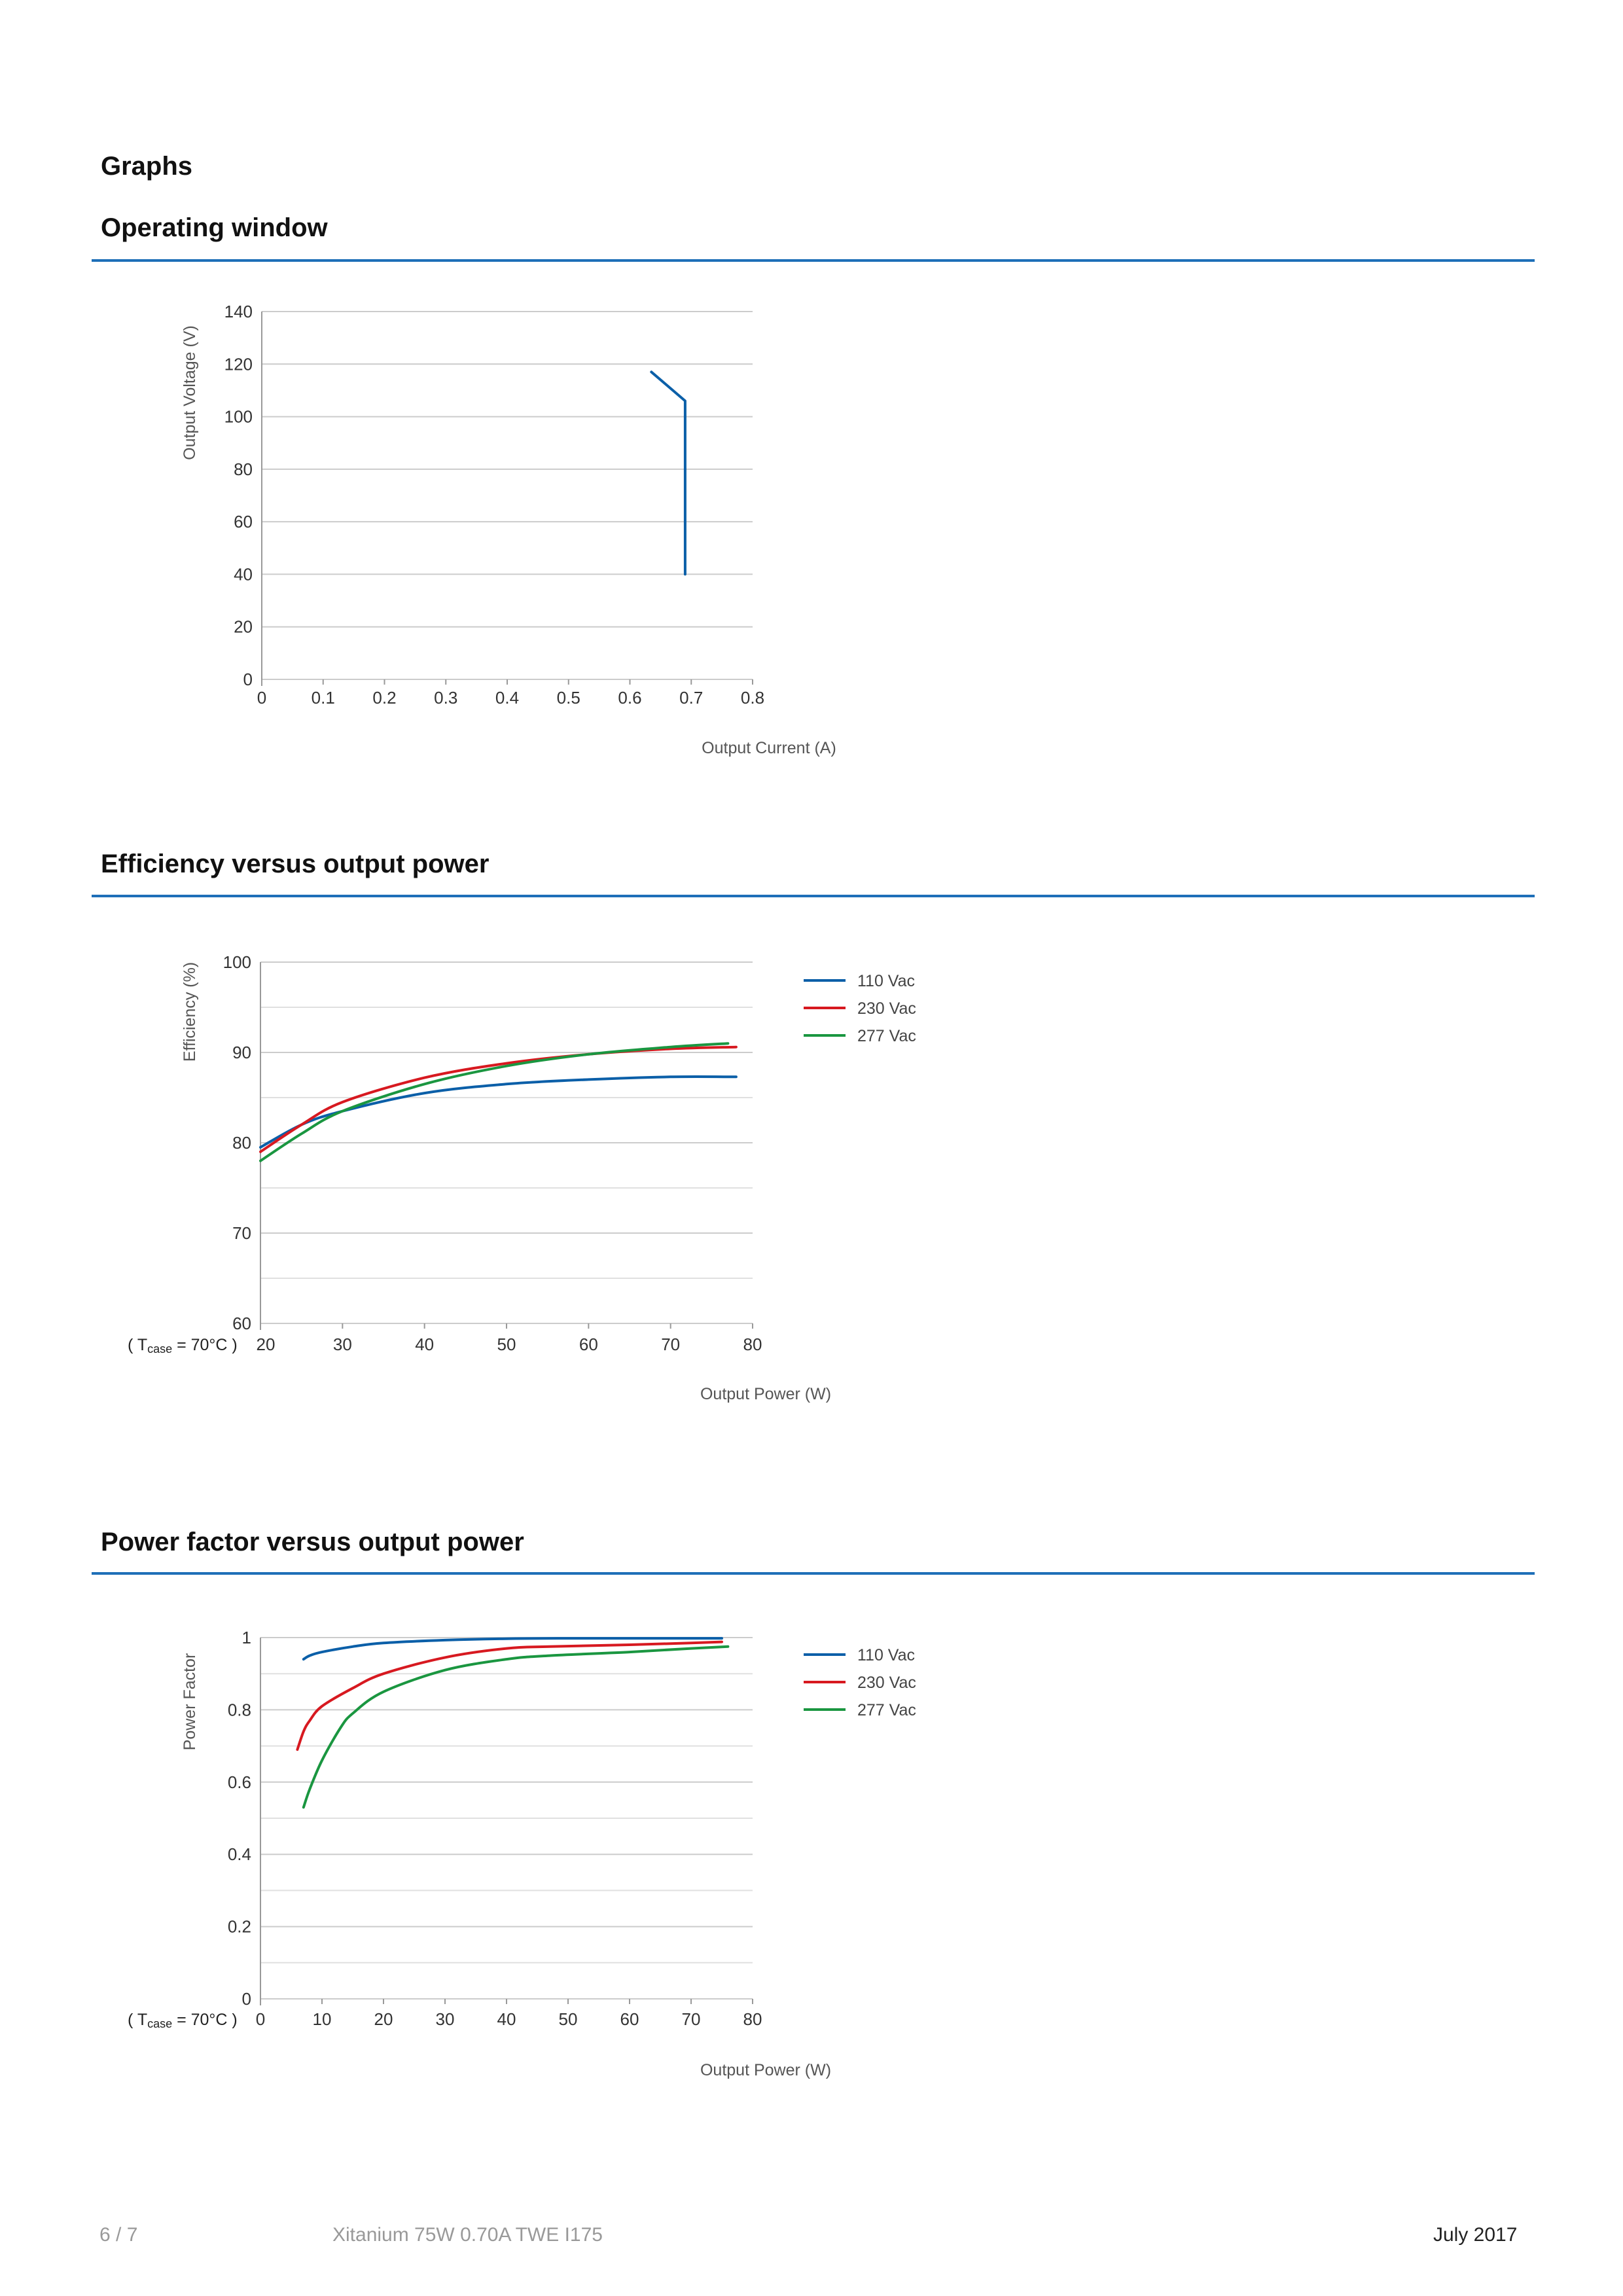 Image resolution: width=1623 pixels, height=2296 pixels. Describe the element at coordinates (629, 698) in the screenshot. I see `x-tick-label: 0.6` at that location.